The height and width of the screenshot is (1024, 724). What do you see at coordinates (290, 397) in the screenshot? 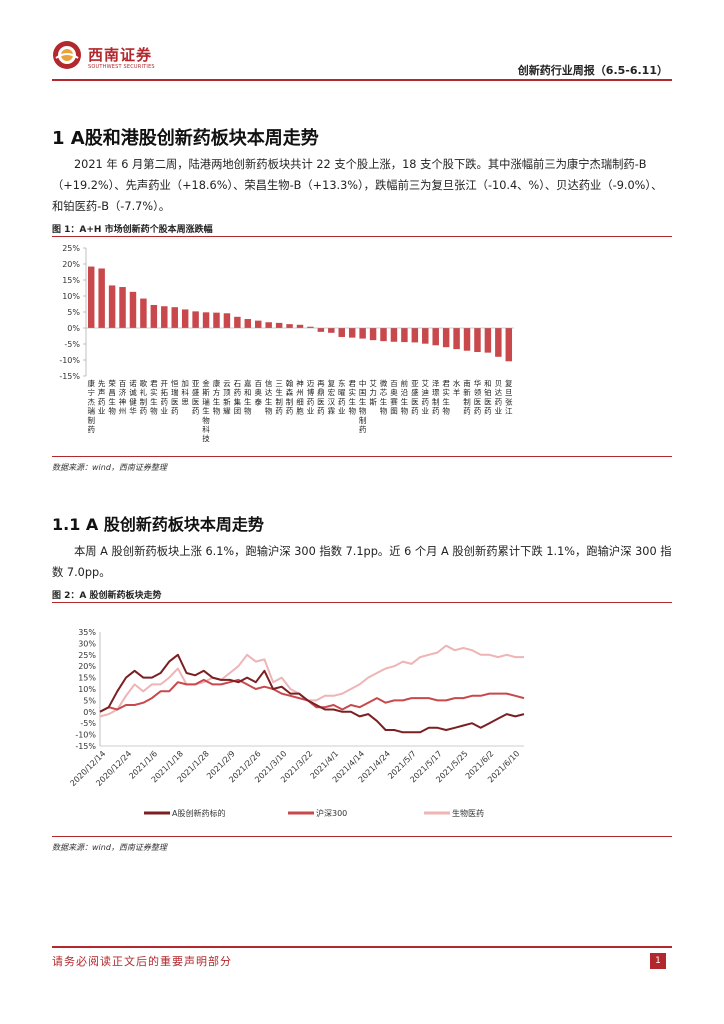
I see `x-tick-label: 翰森制药` at bounding box center [290, 397].